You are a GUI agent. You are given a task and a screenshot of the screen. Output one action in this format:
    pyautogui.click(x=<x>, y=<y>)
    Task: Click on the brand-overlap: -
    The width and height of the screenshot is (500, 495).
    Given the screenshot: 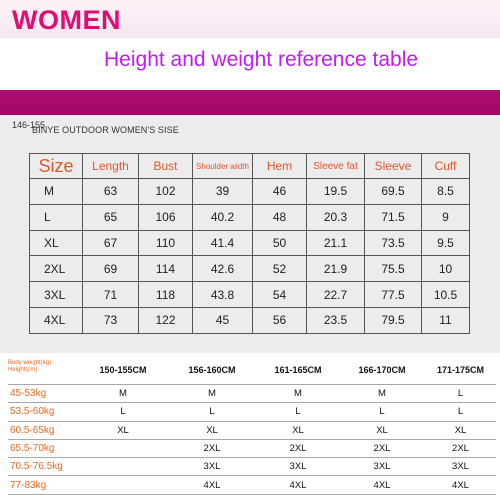 What is the action you would take?
    pyautogui.click(x=29, y=125)
    